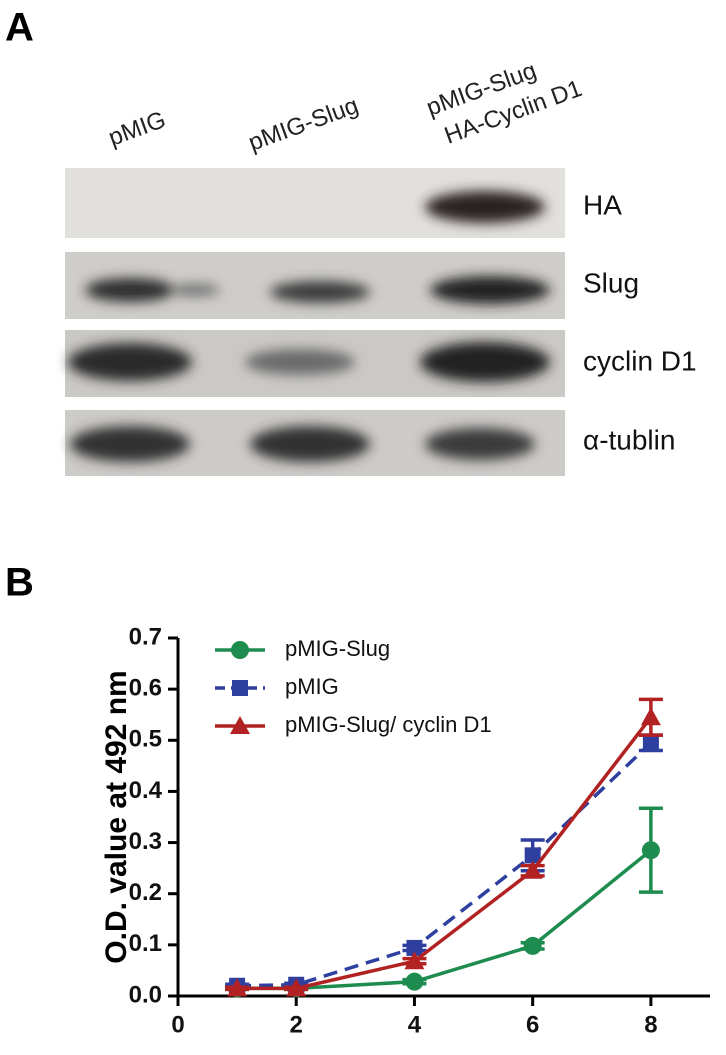  Describe the element at coordinates (650, 1024) in the screenshot. I see `x-tick-label: 8` at that location.